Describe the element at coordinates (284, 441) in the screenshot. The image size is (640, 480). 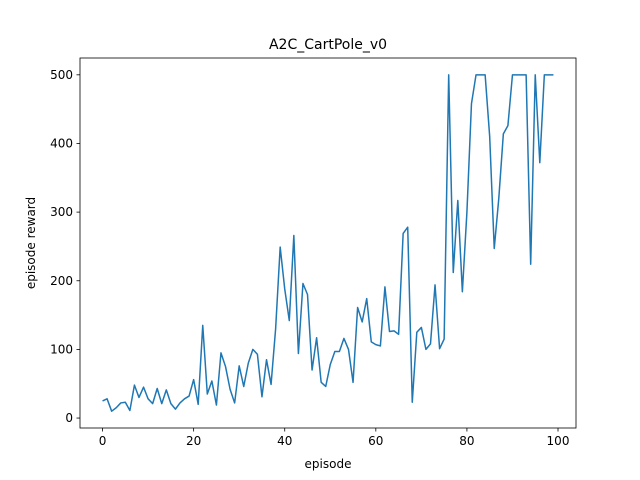
I see `x-tick-label: 40` at that location.